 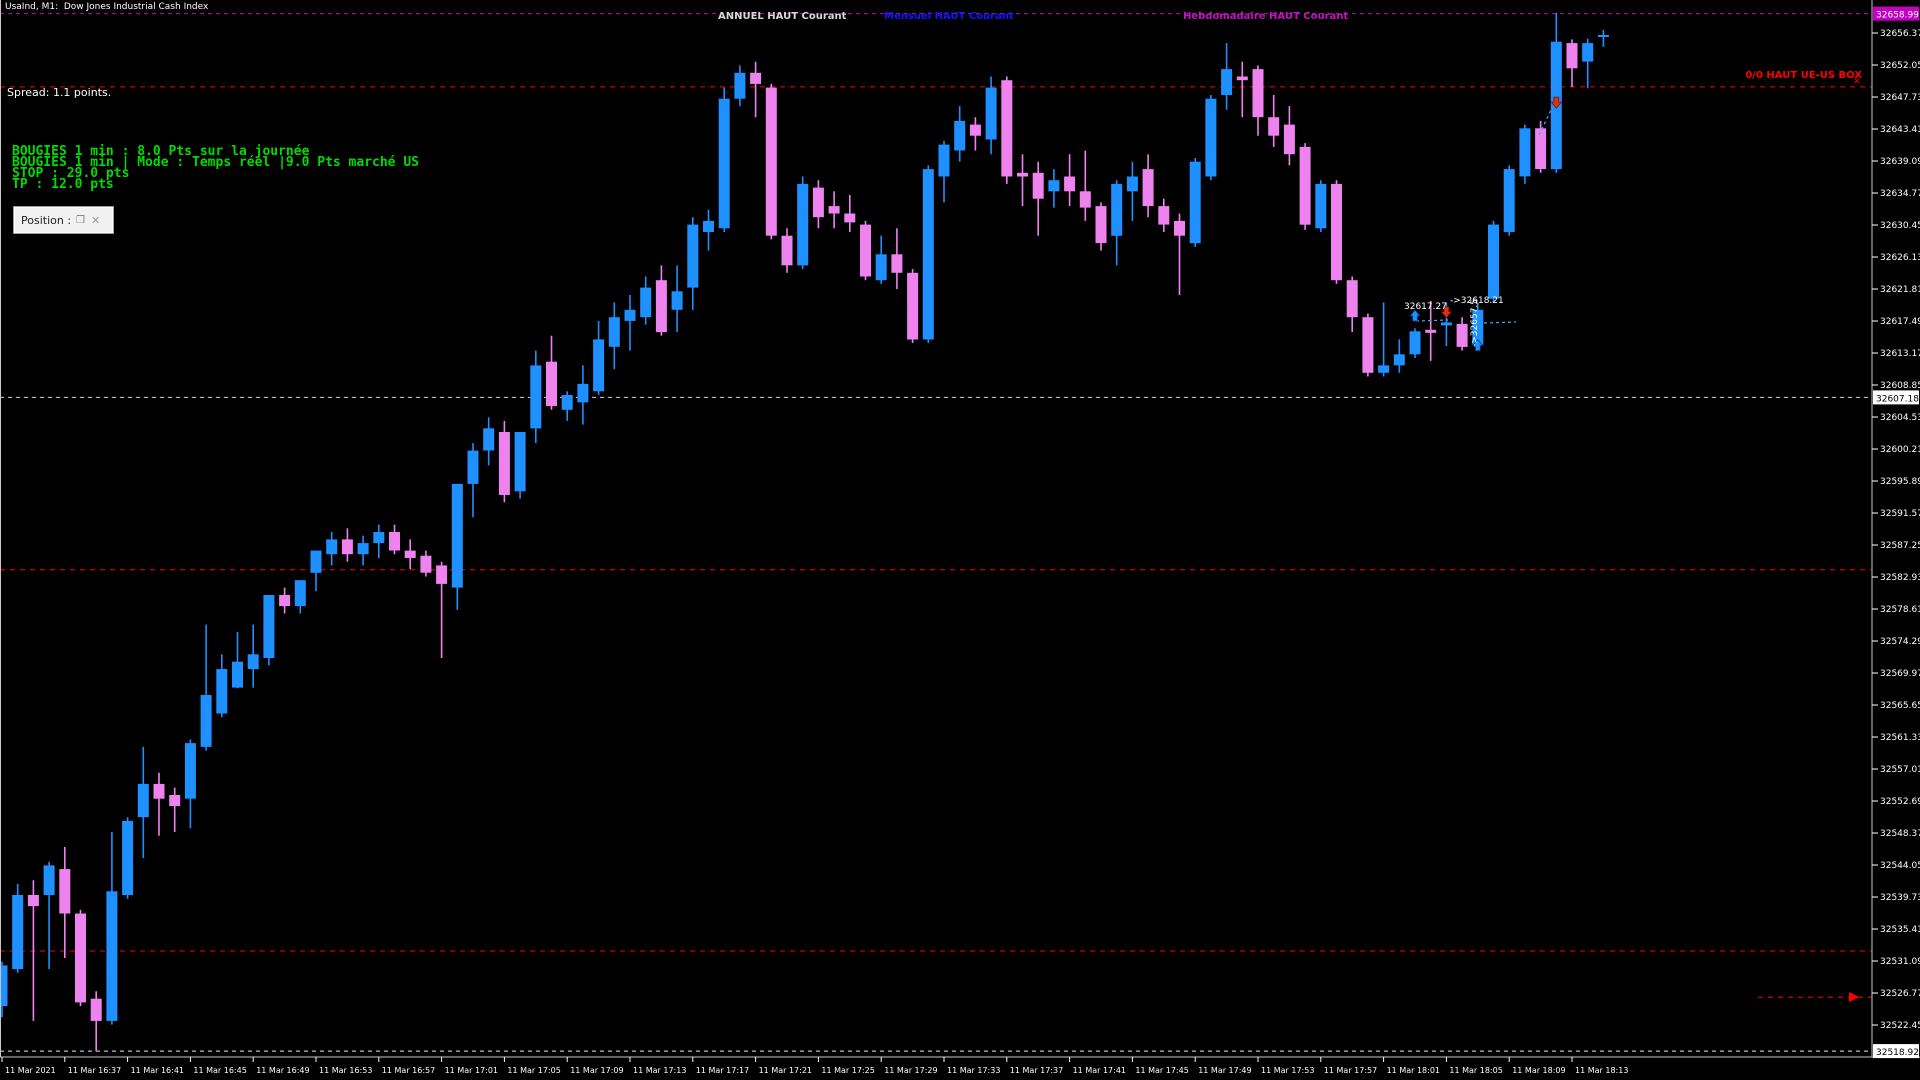 What do you see at coordinates (96, 220) in the screenshot?
I see `close-icon: ✕` at bounding box center [96, 220].